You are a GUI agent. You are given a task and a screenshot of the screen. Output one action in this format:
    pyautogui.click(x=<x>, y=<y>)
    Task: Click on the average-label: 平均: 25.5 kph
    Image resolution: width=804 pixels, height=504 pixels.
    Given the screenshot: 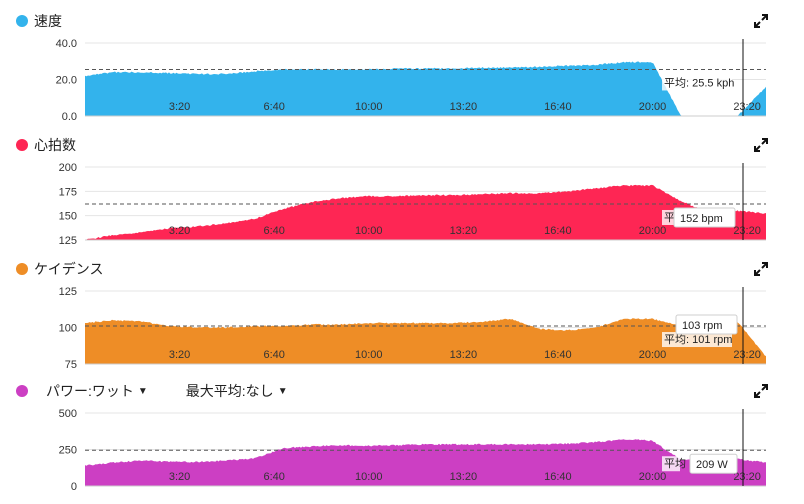 What is the action you would take?
    pyautogui.click(x=699, y=82)
    